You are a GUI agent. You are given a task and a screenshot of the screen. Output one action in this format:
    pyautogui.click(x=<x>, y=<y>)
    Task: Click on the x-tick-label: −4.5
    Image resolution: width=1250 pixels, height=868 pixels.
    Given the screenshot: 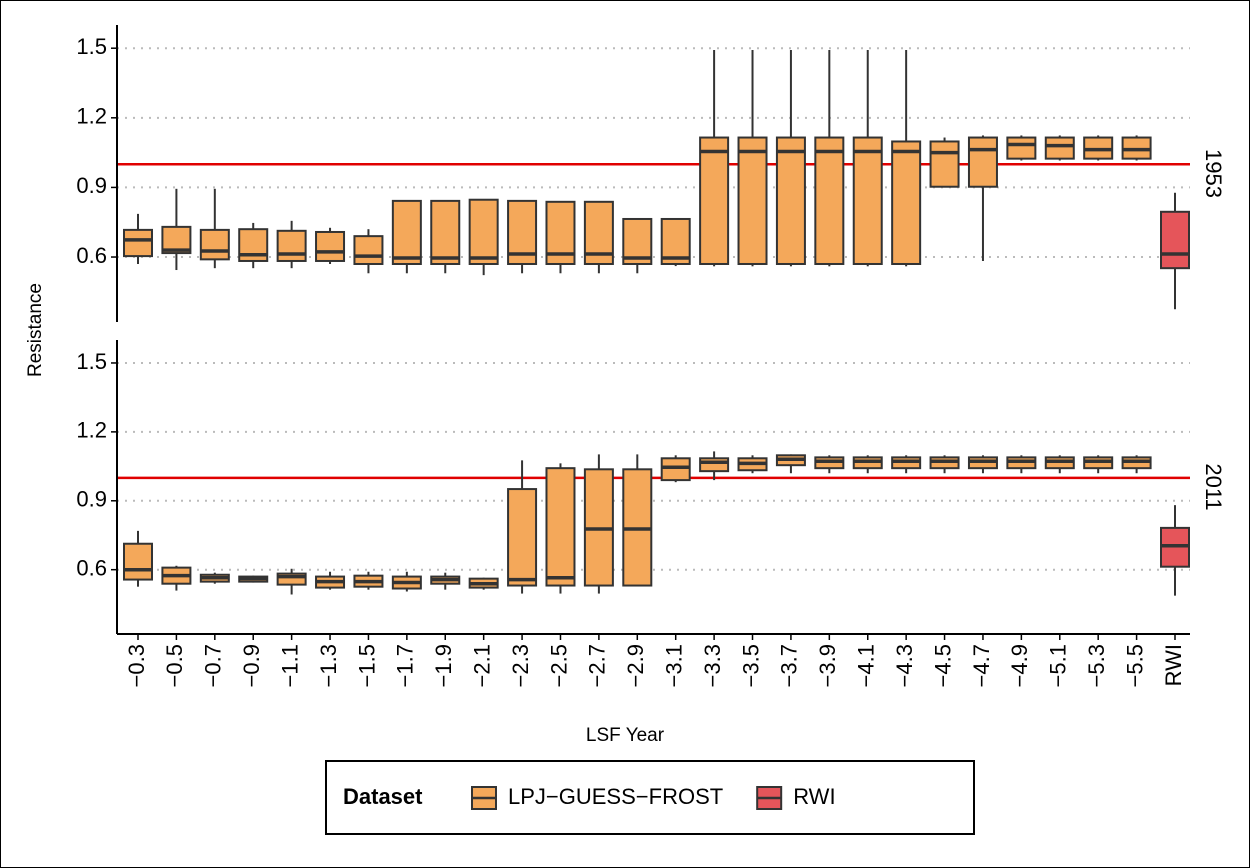 What is the action you would take?
    pyautogui.click(x=942, y=665)
    